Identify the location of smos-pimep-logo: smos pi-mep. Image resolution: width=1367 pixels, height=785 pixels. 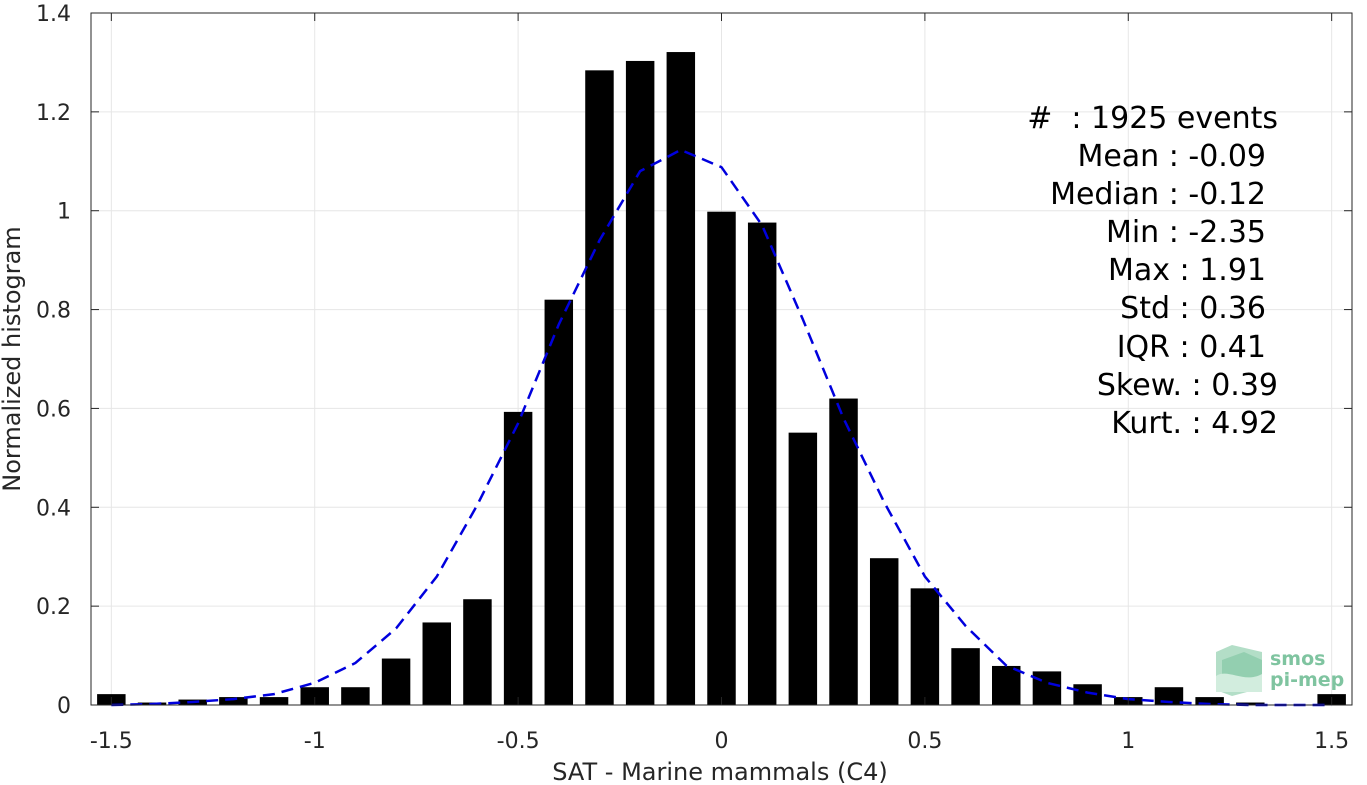
(1280, 670).